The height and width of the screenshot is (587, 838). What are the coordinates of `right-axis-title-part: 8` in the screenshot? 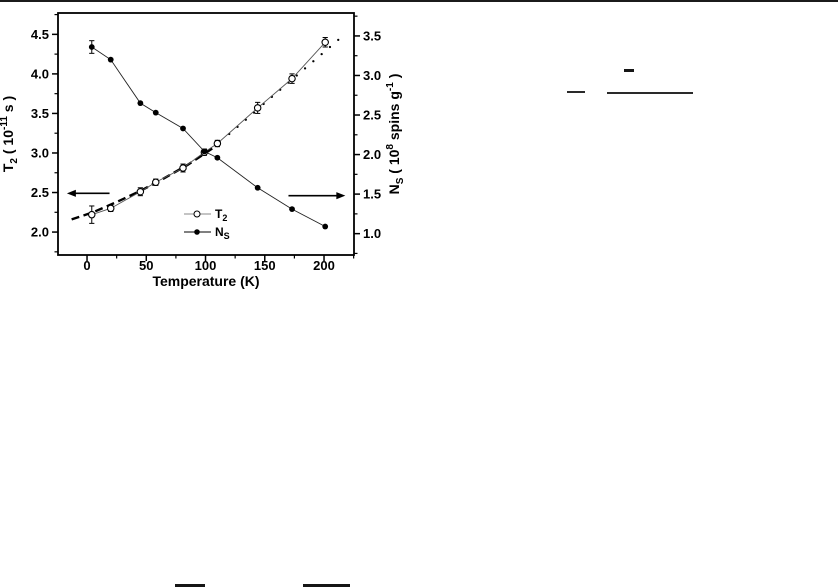 It's located at (390, 147).